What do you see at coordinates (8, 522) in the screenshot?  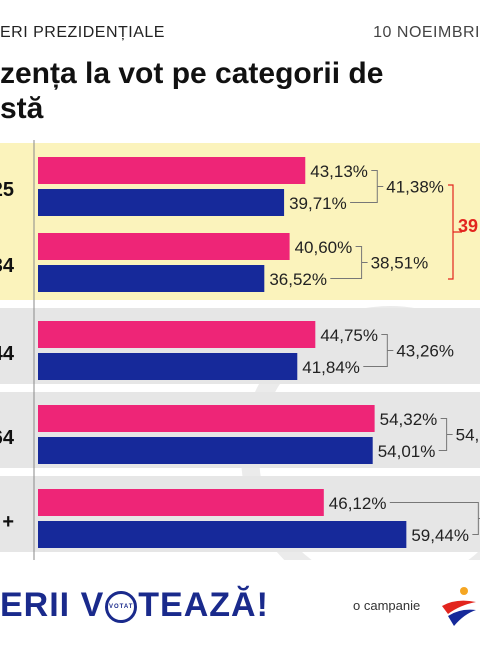 I see `category-label: +` at bounding box center [8, 522].